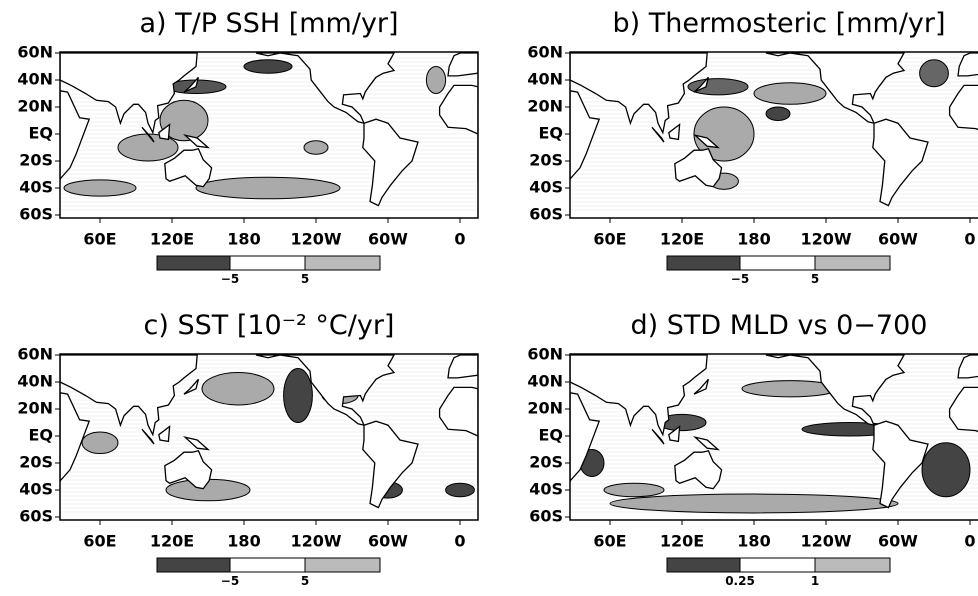  Describe the element at coordinates (305, 581) in the screenshot. I see `colorbar-label: 5` at that location.